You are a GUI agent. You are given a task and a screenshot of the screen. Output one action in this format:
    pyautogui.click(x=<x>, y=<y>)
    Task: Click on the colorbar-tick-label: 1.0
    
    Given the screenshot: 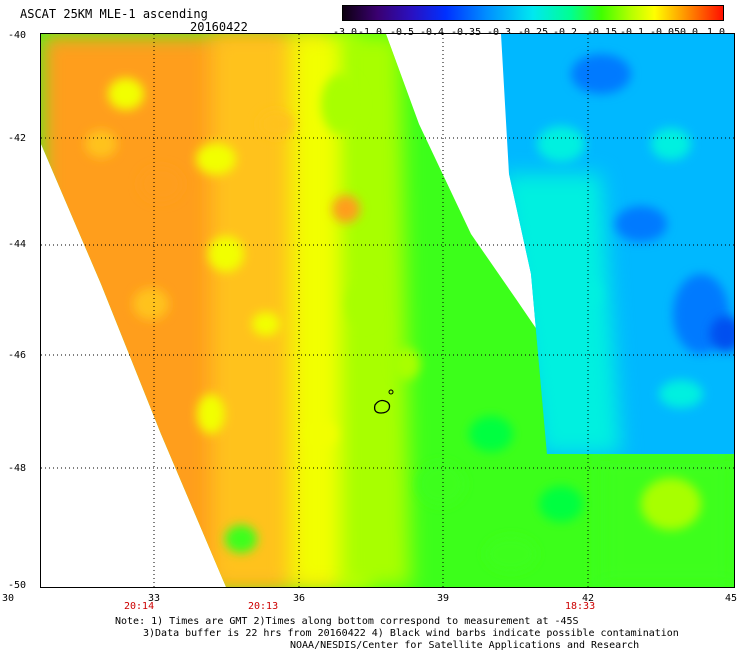 What is the action you would take?
    pyautogui.click(x=716, y=32)
    